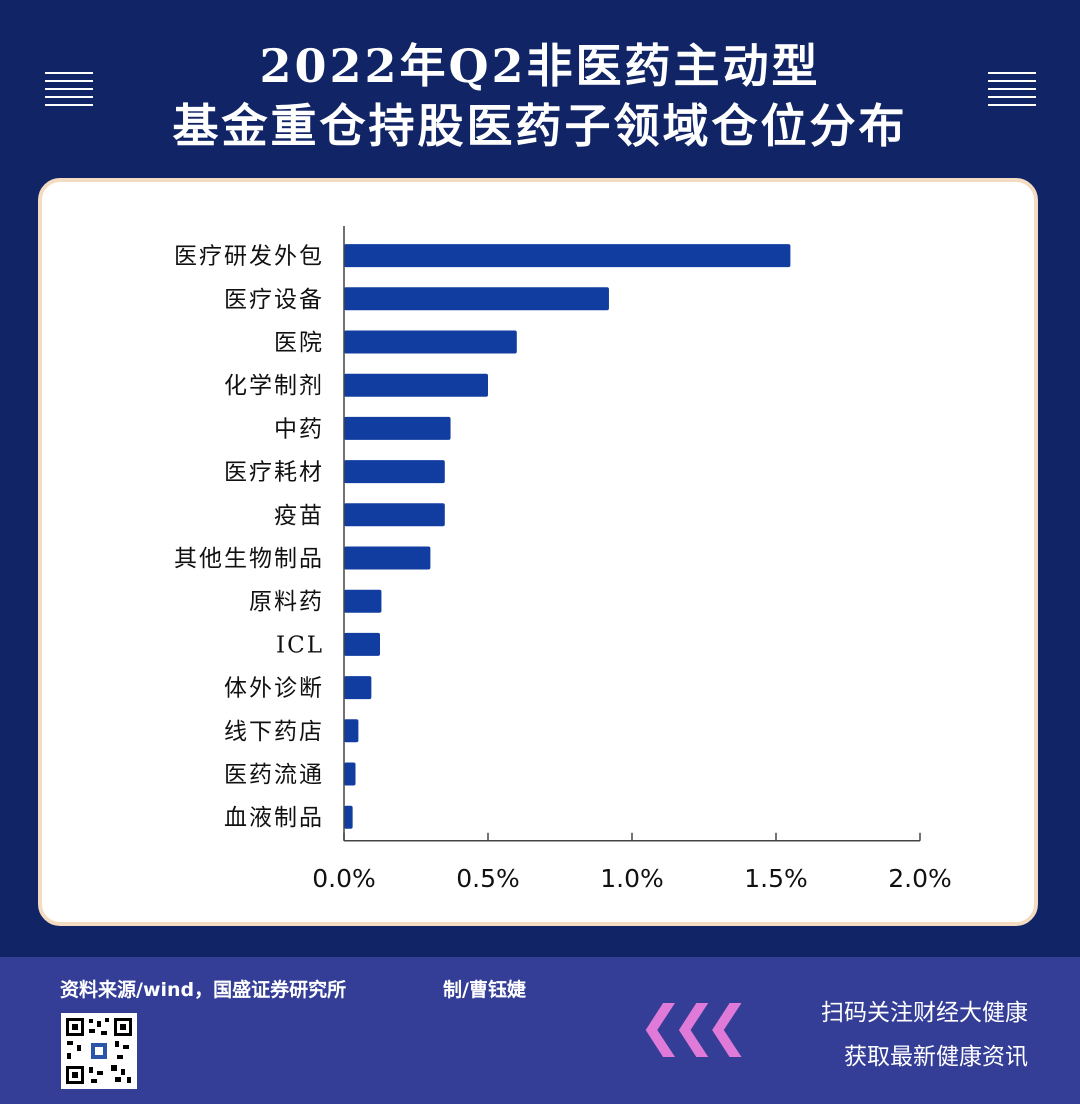 The width and height of the screenshot is (1080, 1104). Describe the element at coordinates (69, 90) in the screenshot. I see `menu-lines-icon-left` at that location.